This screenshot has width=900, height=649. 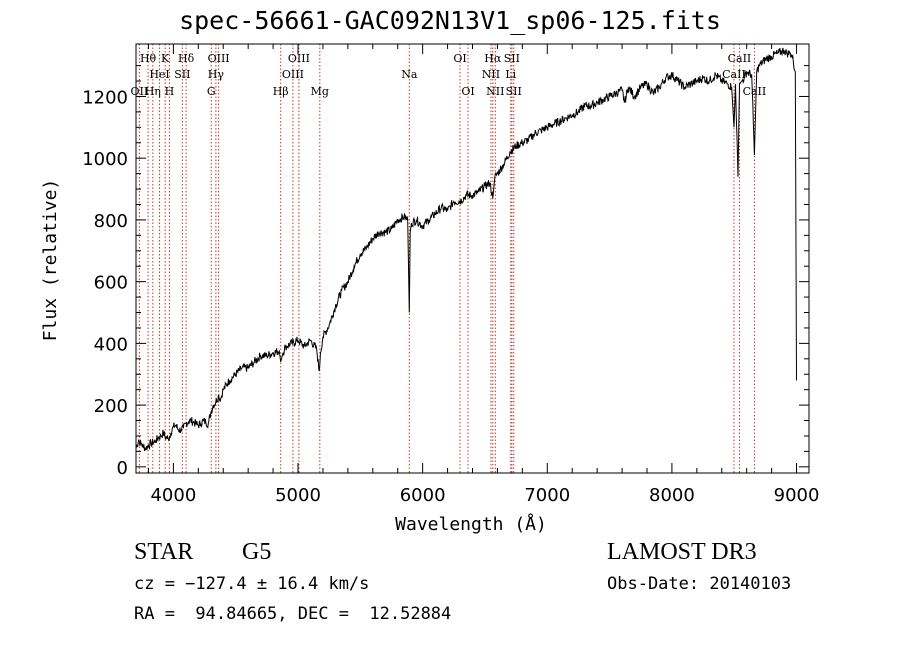 I want to click on x-tick-label-5000: 5000, so click(x=298, y=495).